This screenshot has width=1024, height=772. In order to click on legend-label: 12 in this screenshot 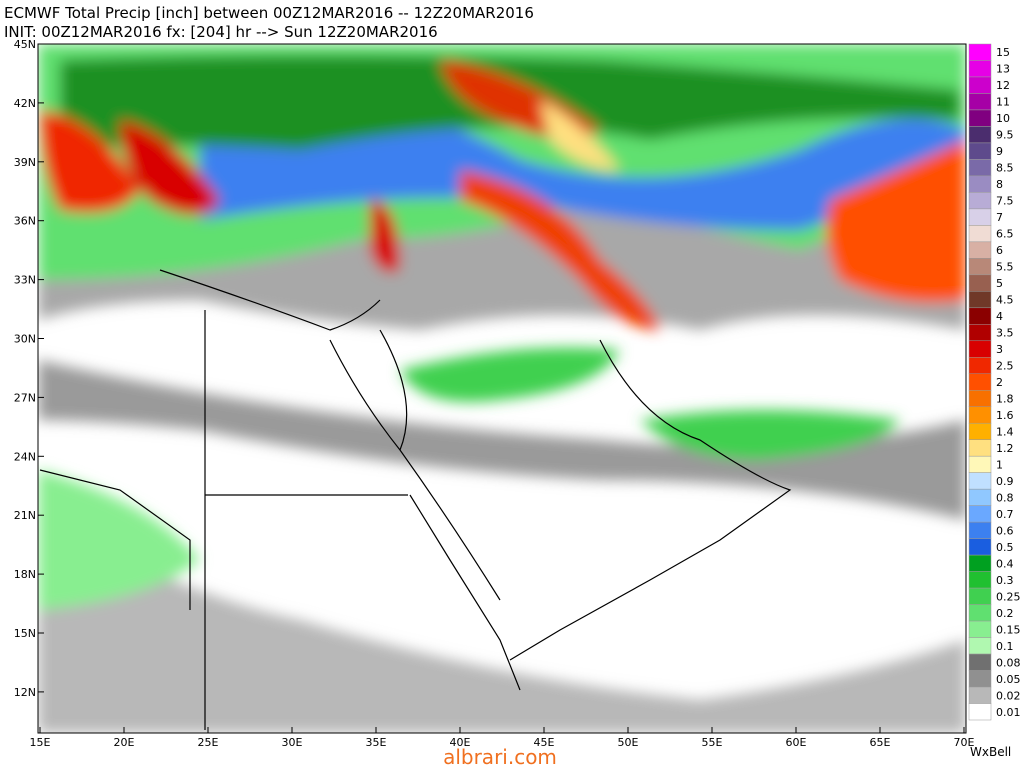, I will do `click(1003, 85)`.